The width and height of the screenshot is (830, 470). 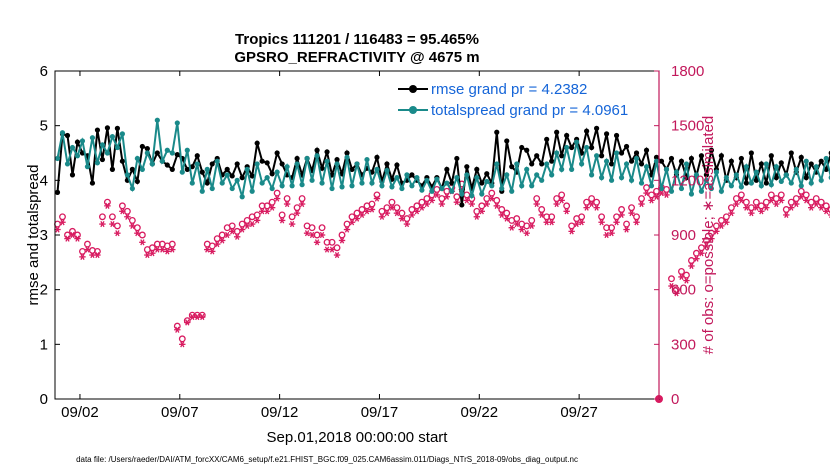 What do you see at coordinates (44, 290) in the screenshot?
I see `y-tick-label-left: 2` at bounding box center [44, 290].